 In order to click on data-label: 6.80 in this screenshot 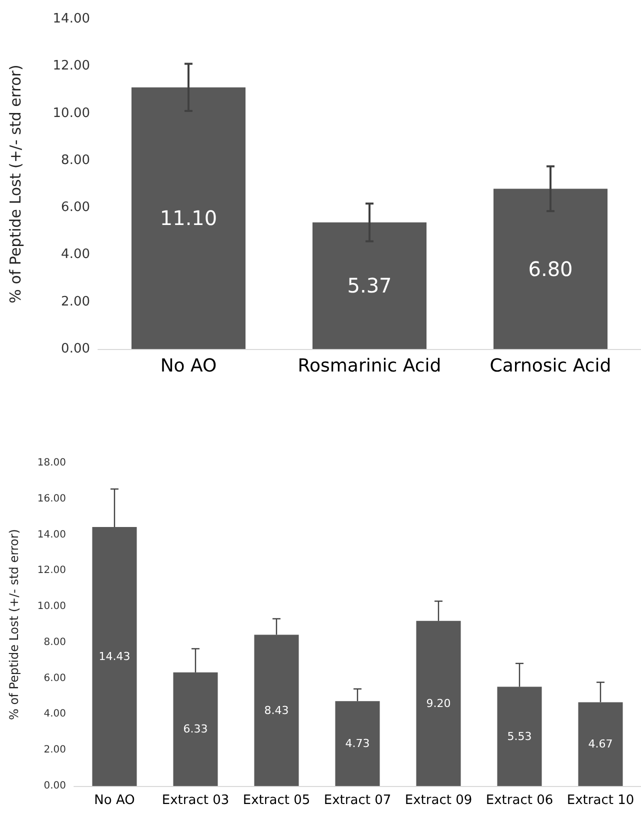, I will do `click(550, 268)`.